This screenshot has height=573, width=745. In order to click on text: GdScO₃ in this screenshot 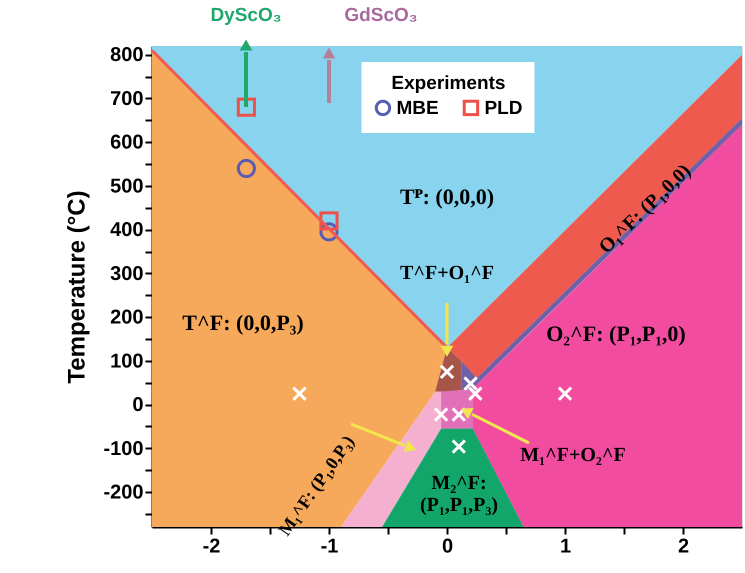, I will do `click(381, 15)`.